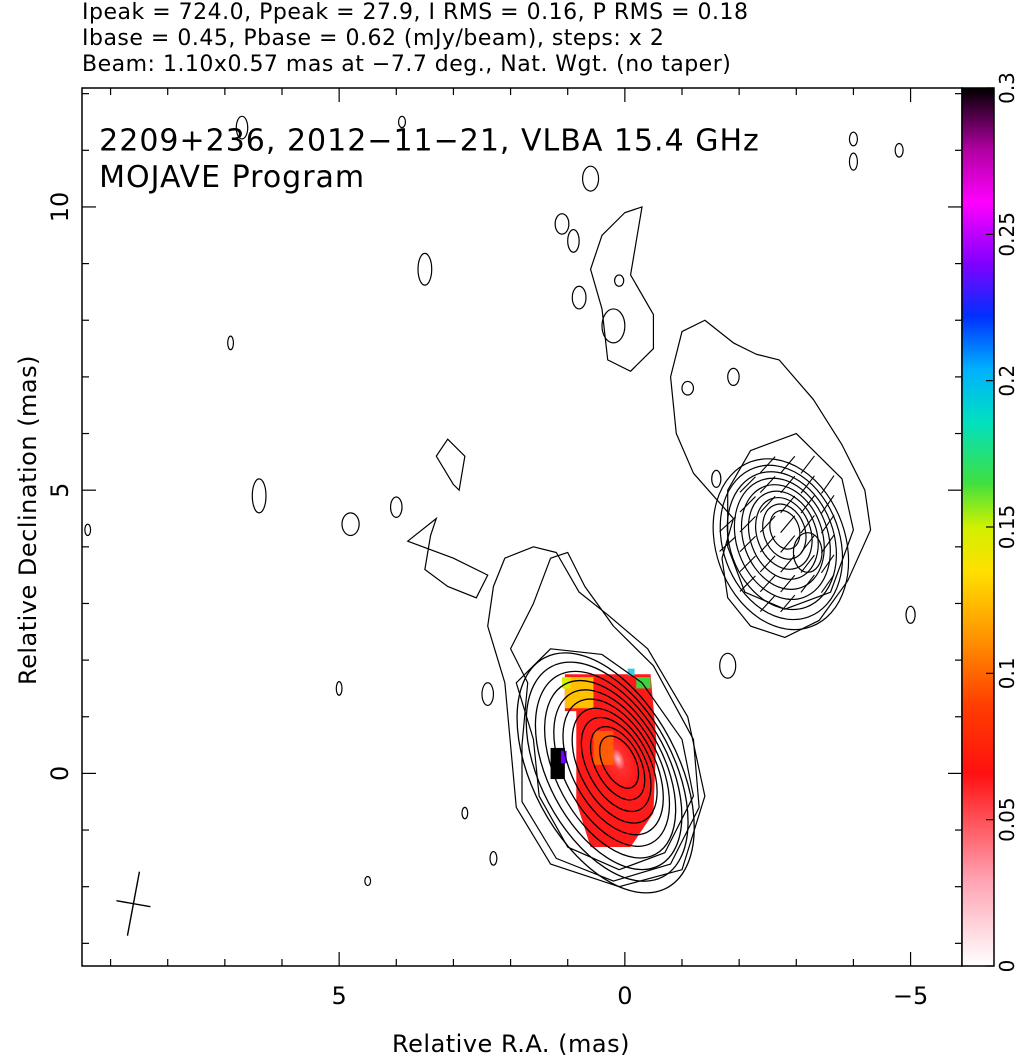  I want to click on colorbar: 0 0.05 0.1 0.15 0.2 0.25 0.3, so click(990, 522).